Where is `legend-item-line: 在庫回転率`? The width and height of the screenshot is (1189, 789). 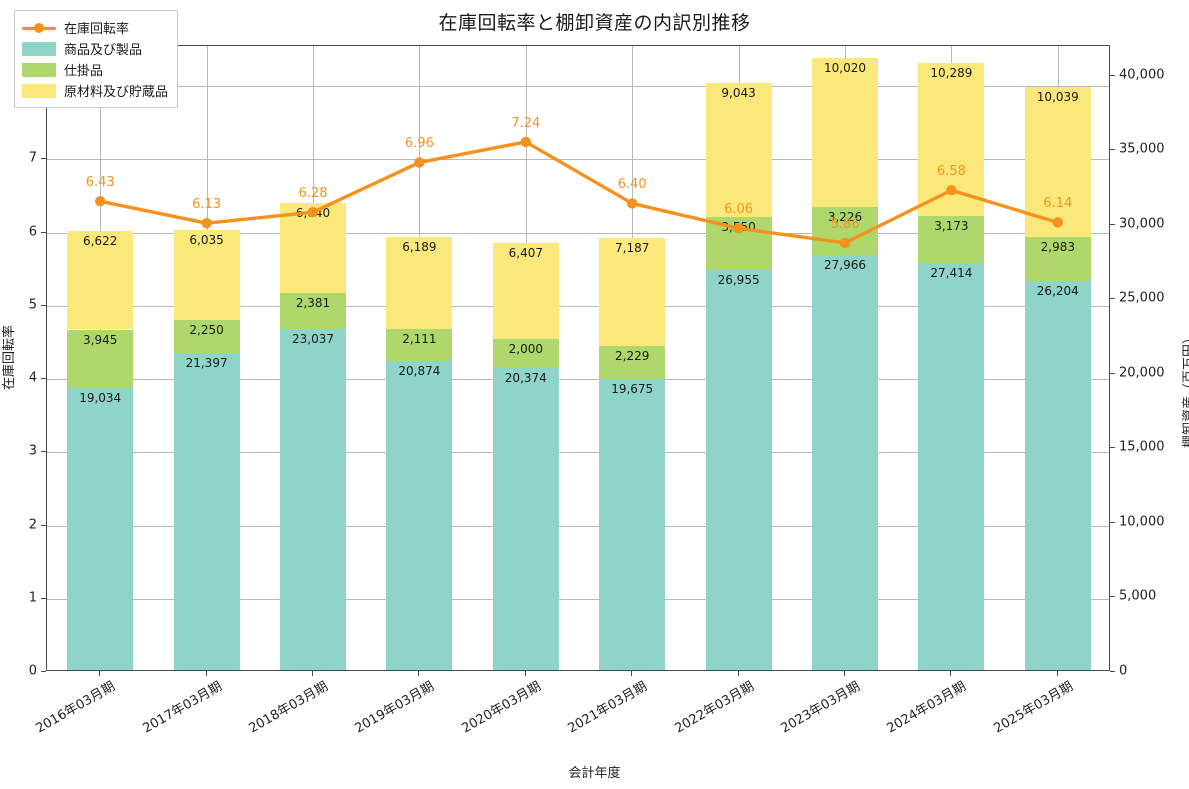
legend-item-line: 在庫回転率 is located at coordinates (95, 27).